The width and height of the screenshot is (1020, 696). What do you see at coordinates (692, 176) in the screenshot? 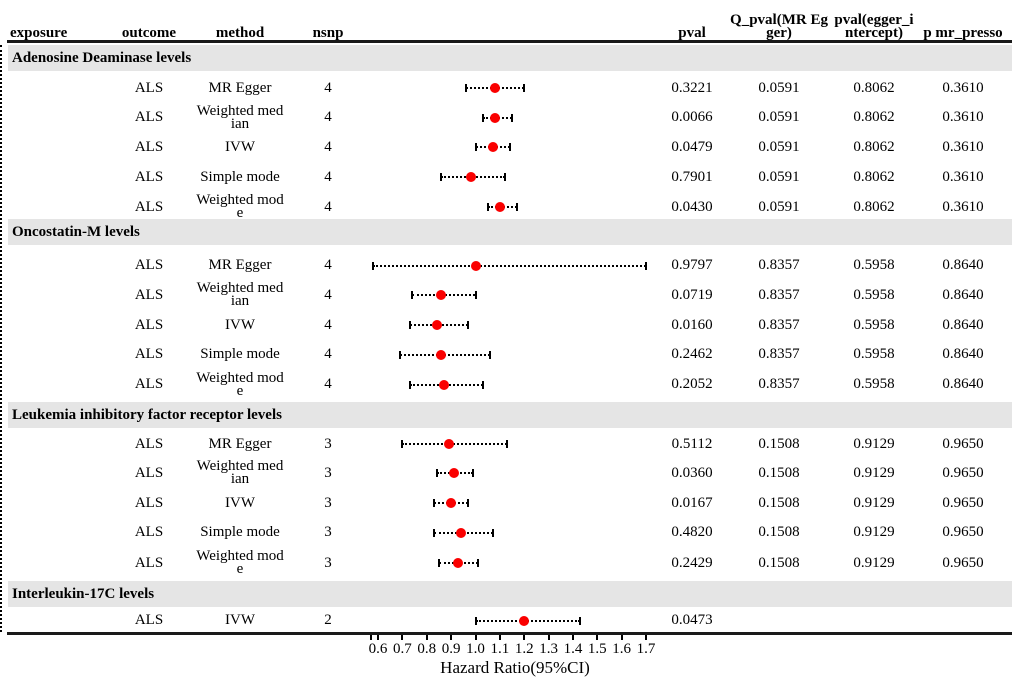
I see `cell-pval: 0.7901` at bounding box center [692, 176].